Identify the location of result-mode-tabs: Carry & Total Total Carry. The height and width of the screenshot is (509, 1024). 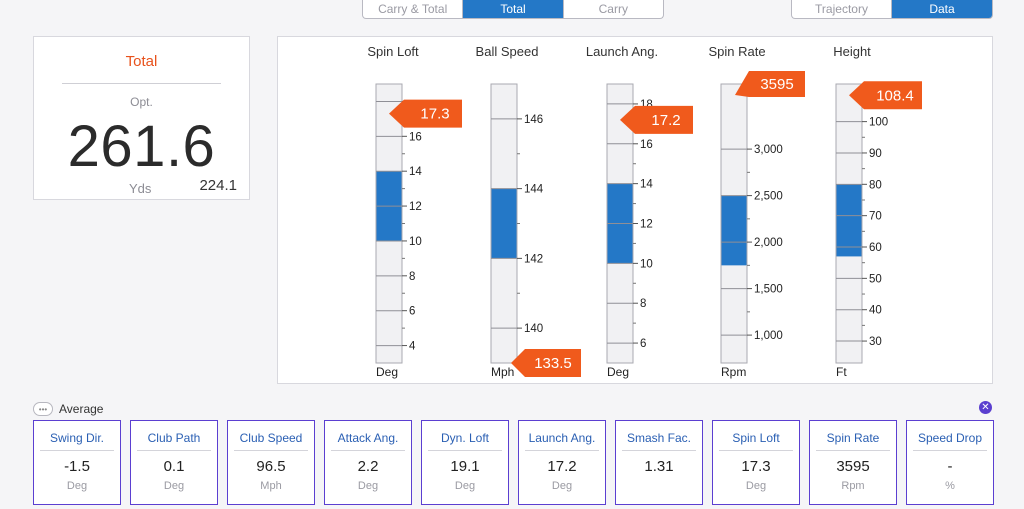
(513, 9).